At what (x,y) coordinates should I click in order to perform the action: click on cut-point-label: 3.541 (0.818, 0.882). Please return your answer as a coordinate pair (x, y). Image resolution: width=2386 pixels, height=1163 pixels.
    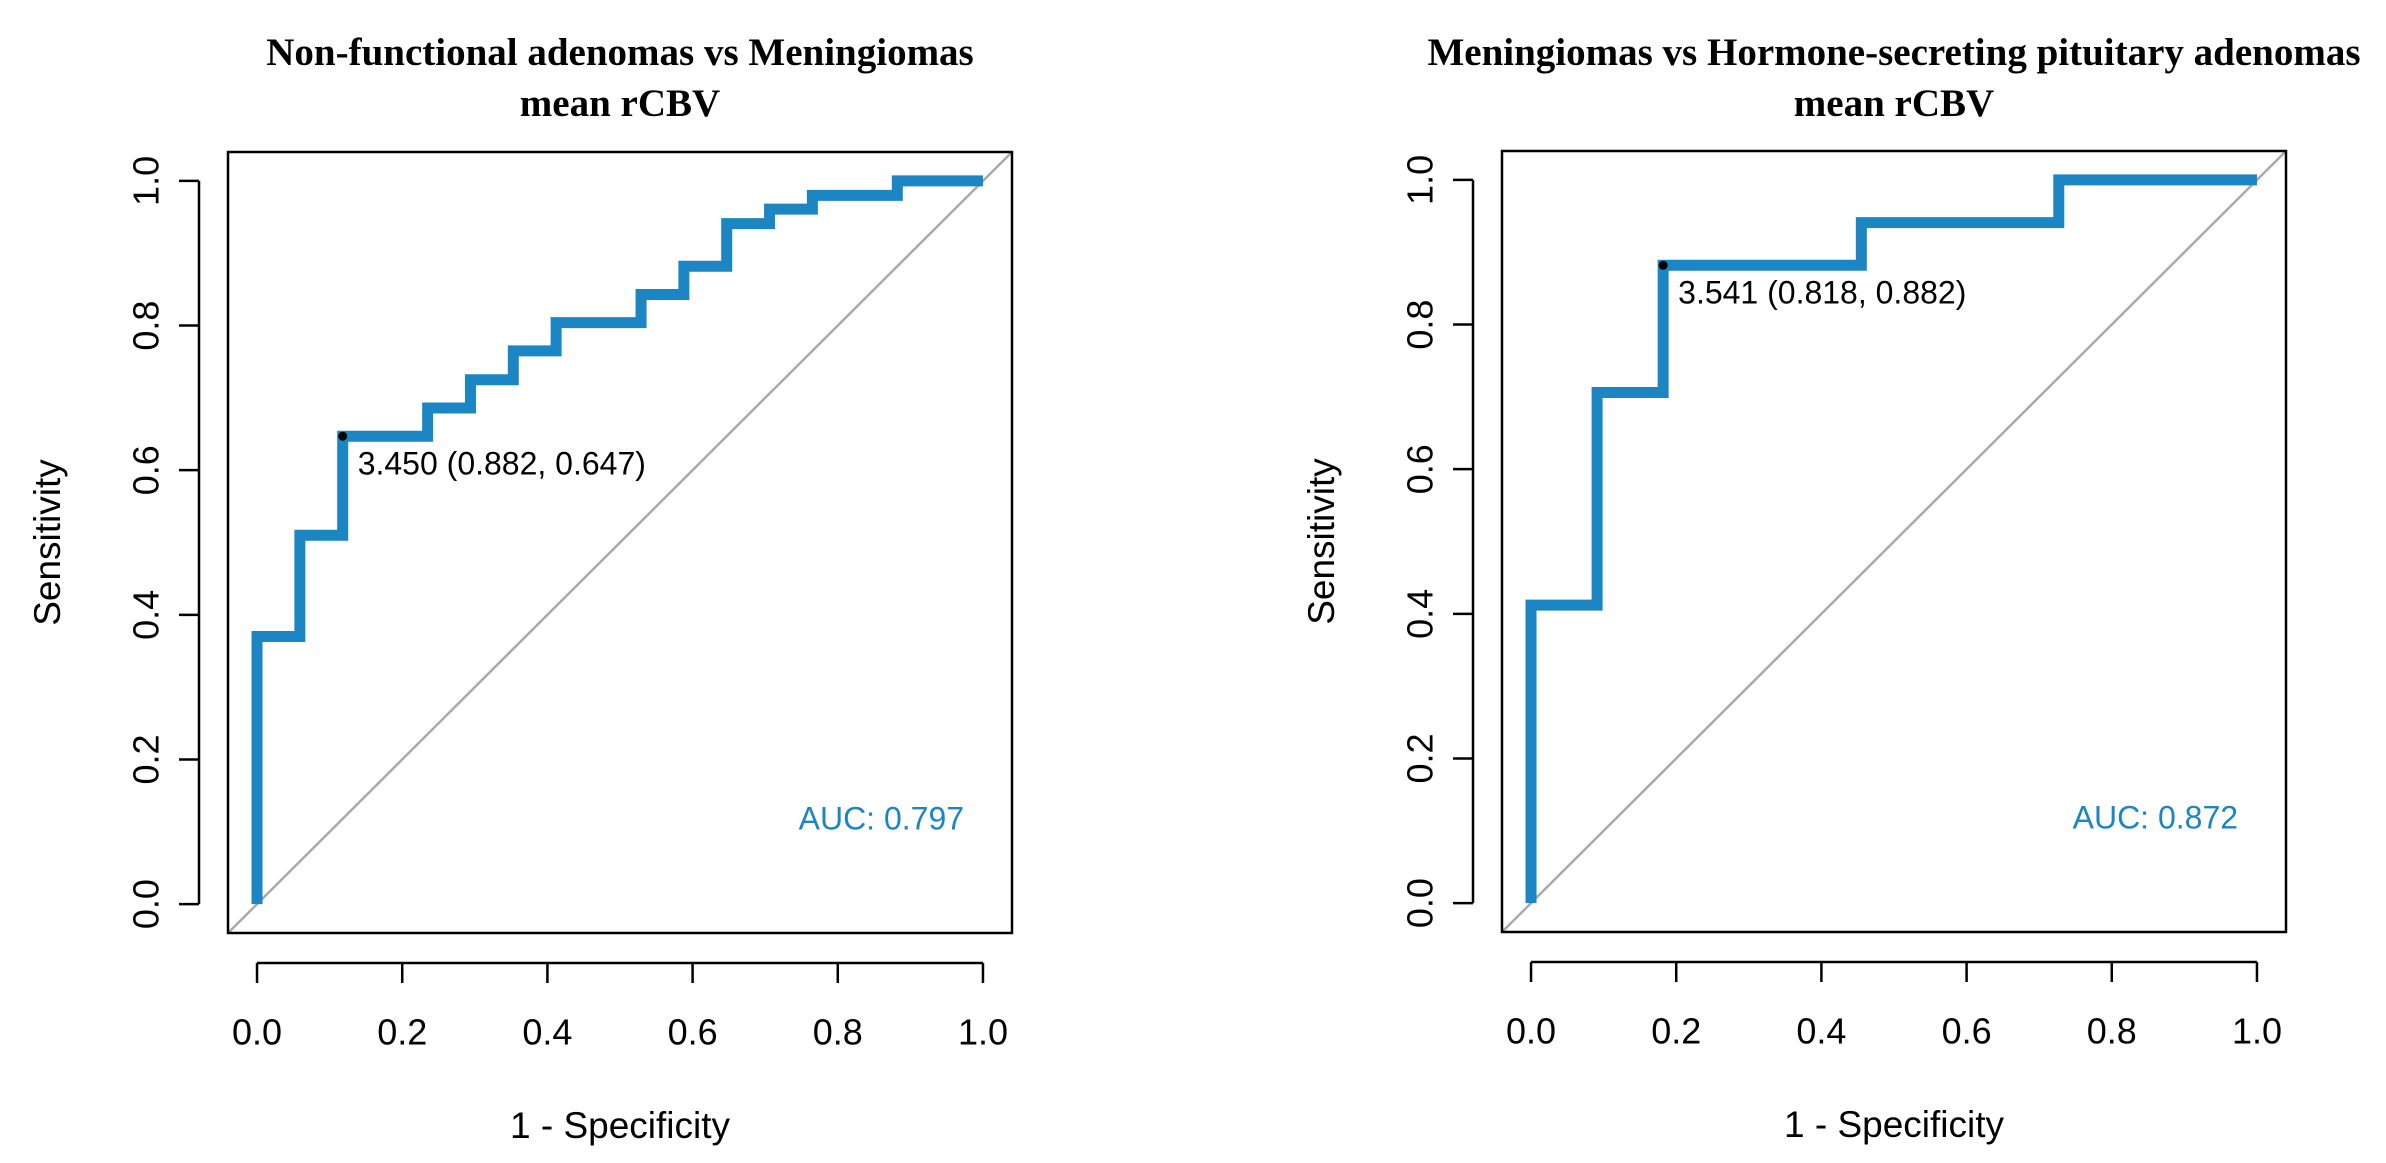
    Looking at the image, I should click on (1822, 293).